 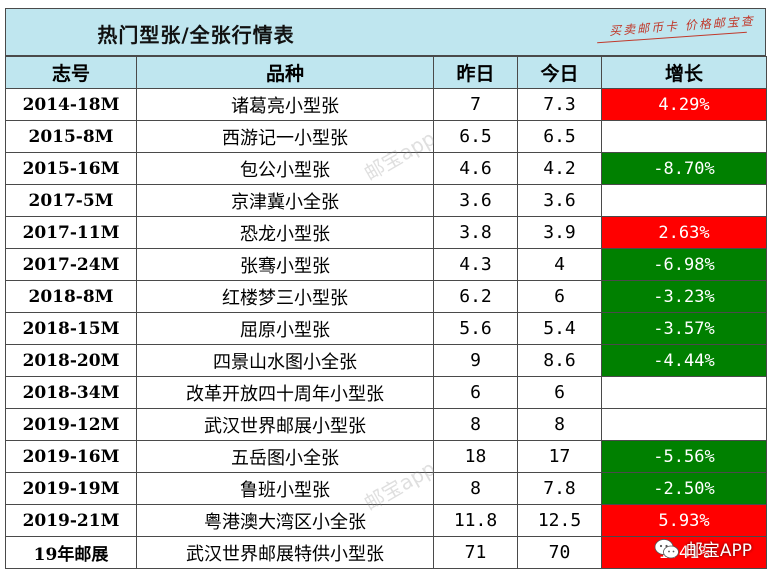 I want to click on cell-today: 17, so click(x=559, y=456).